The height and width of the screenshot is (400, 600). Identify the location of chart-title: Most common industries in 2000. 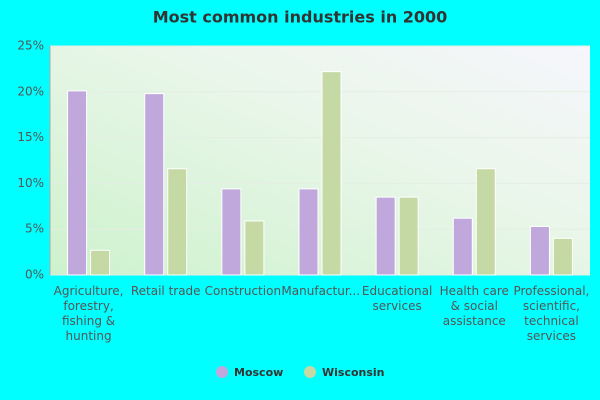
(300, 17).